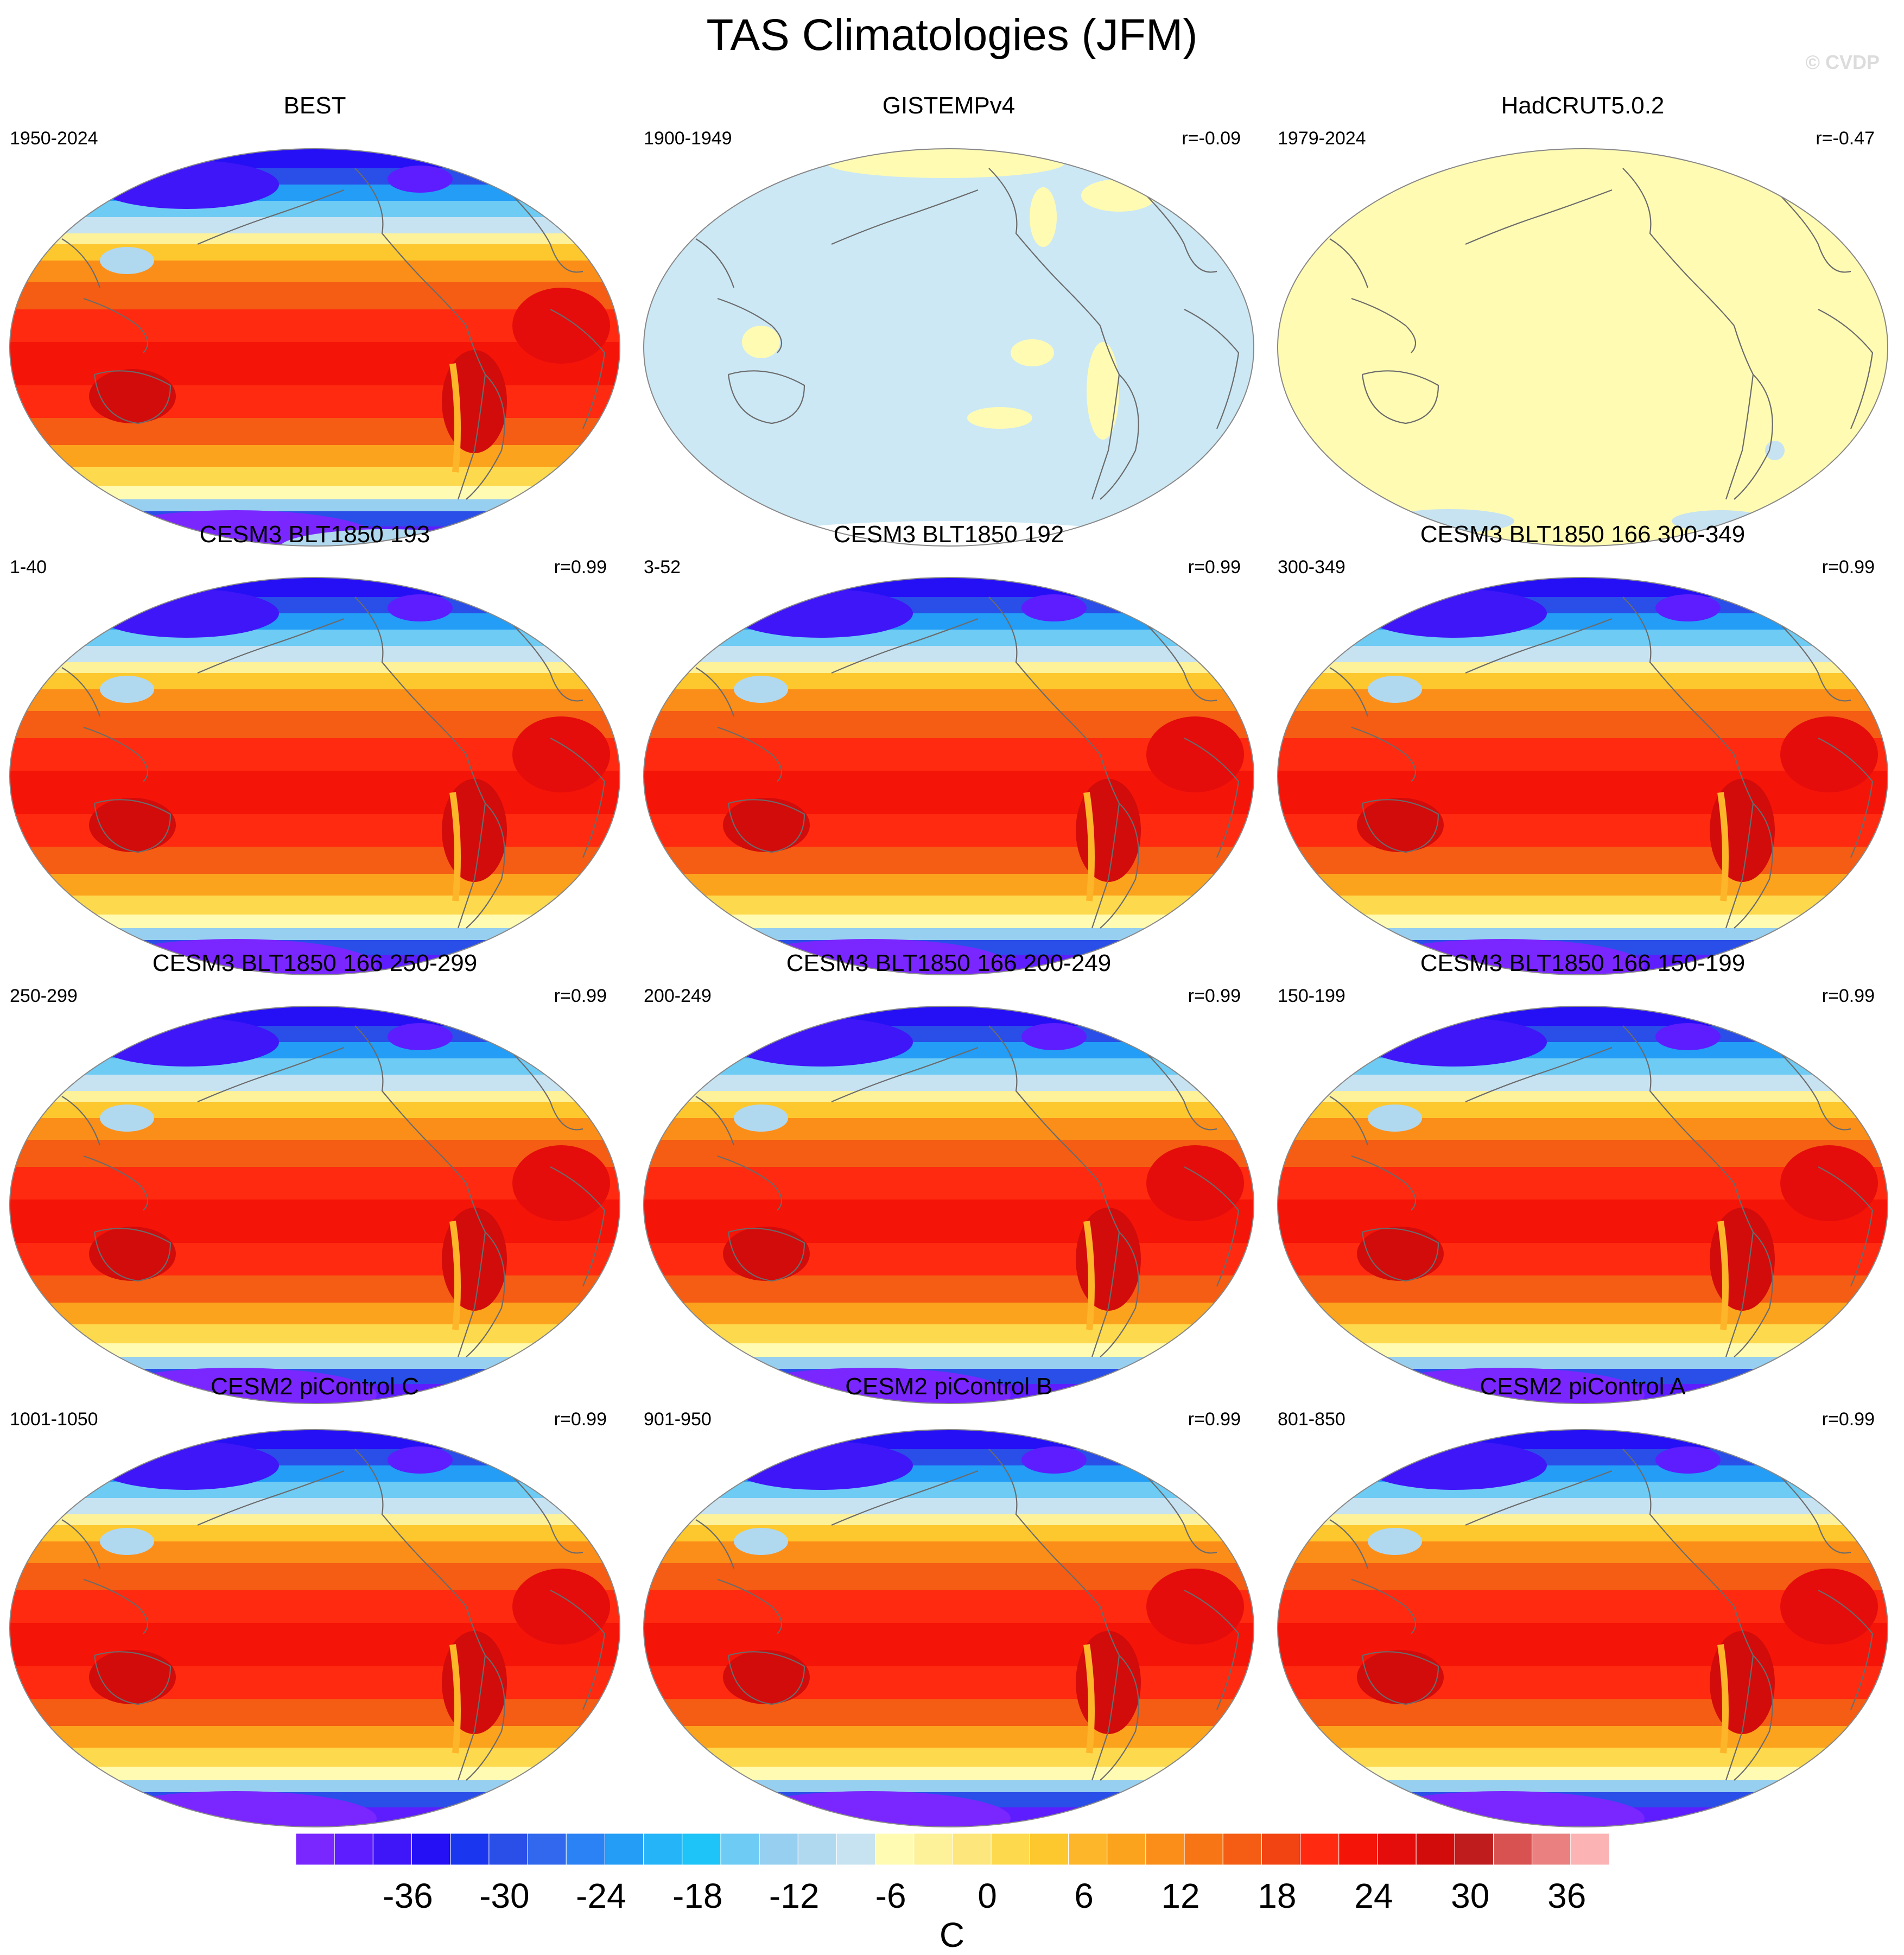  Describe the element at coordinates (663, 222) in the screenshot. I see `europe-pale-patch` at that location.